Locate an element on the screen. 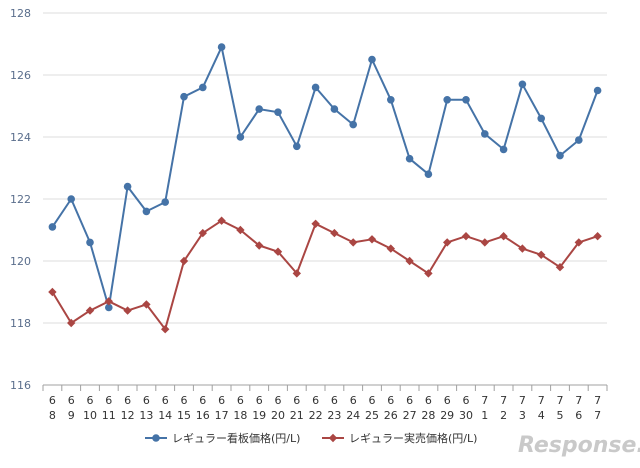 The width and height of the screenshot is (640, 468). y-tick-label: 124 is located at coordinates (20, 137).